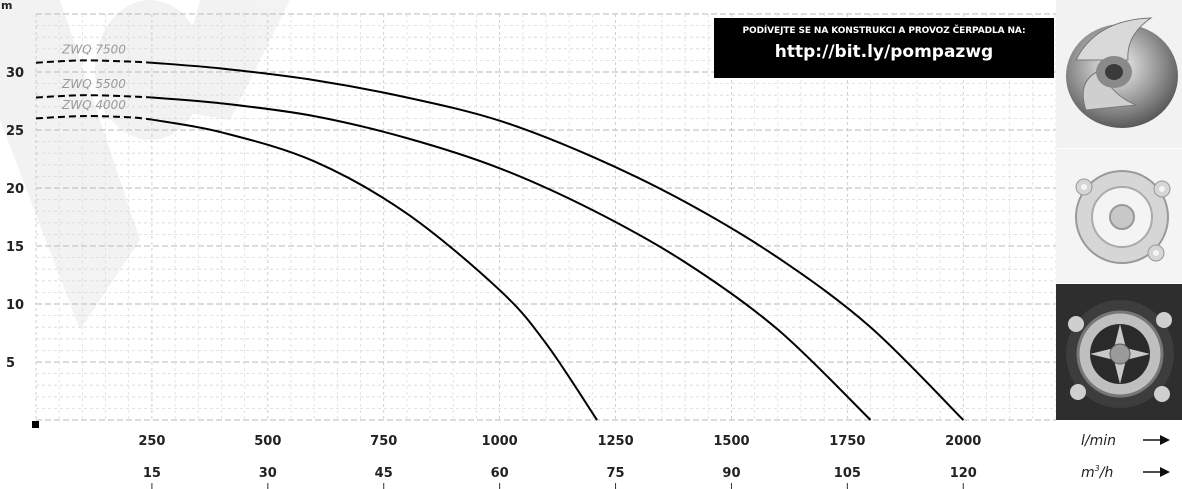  I want to click on x-tick-label: 750, so click(383, 441).